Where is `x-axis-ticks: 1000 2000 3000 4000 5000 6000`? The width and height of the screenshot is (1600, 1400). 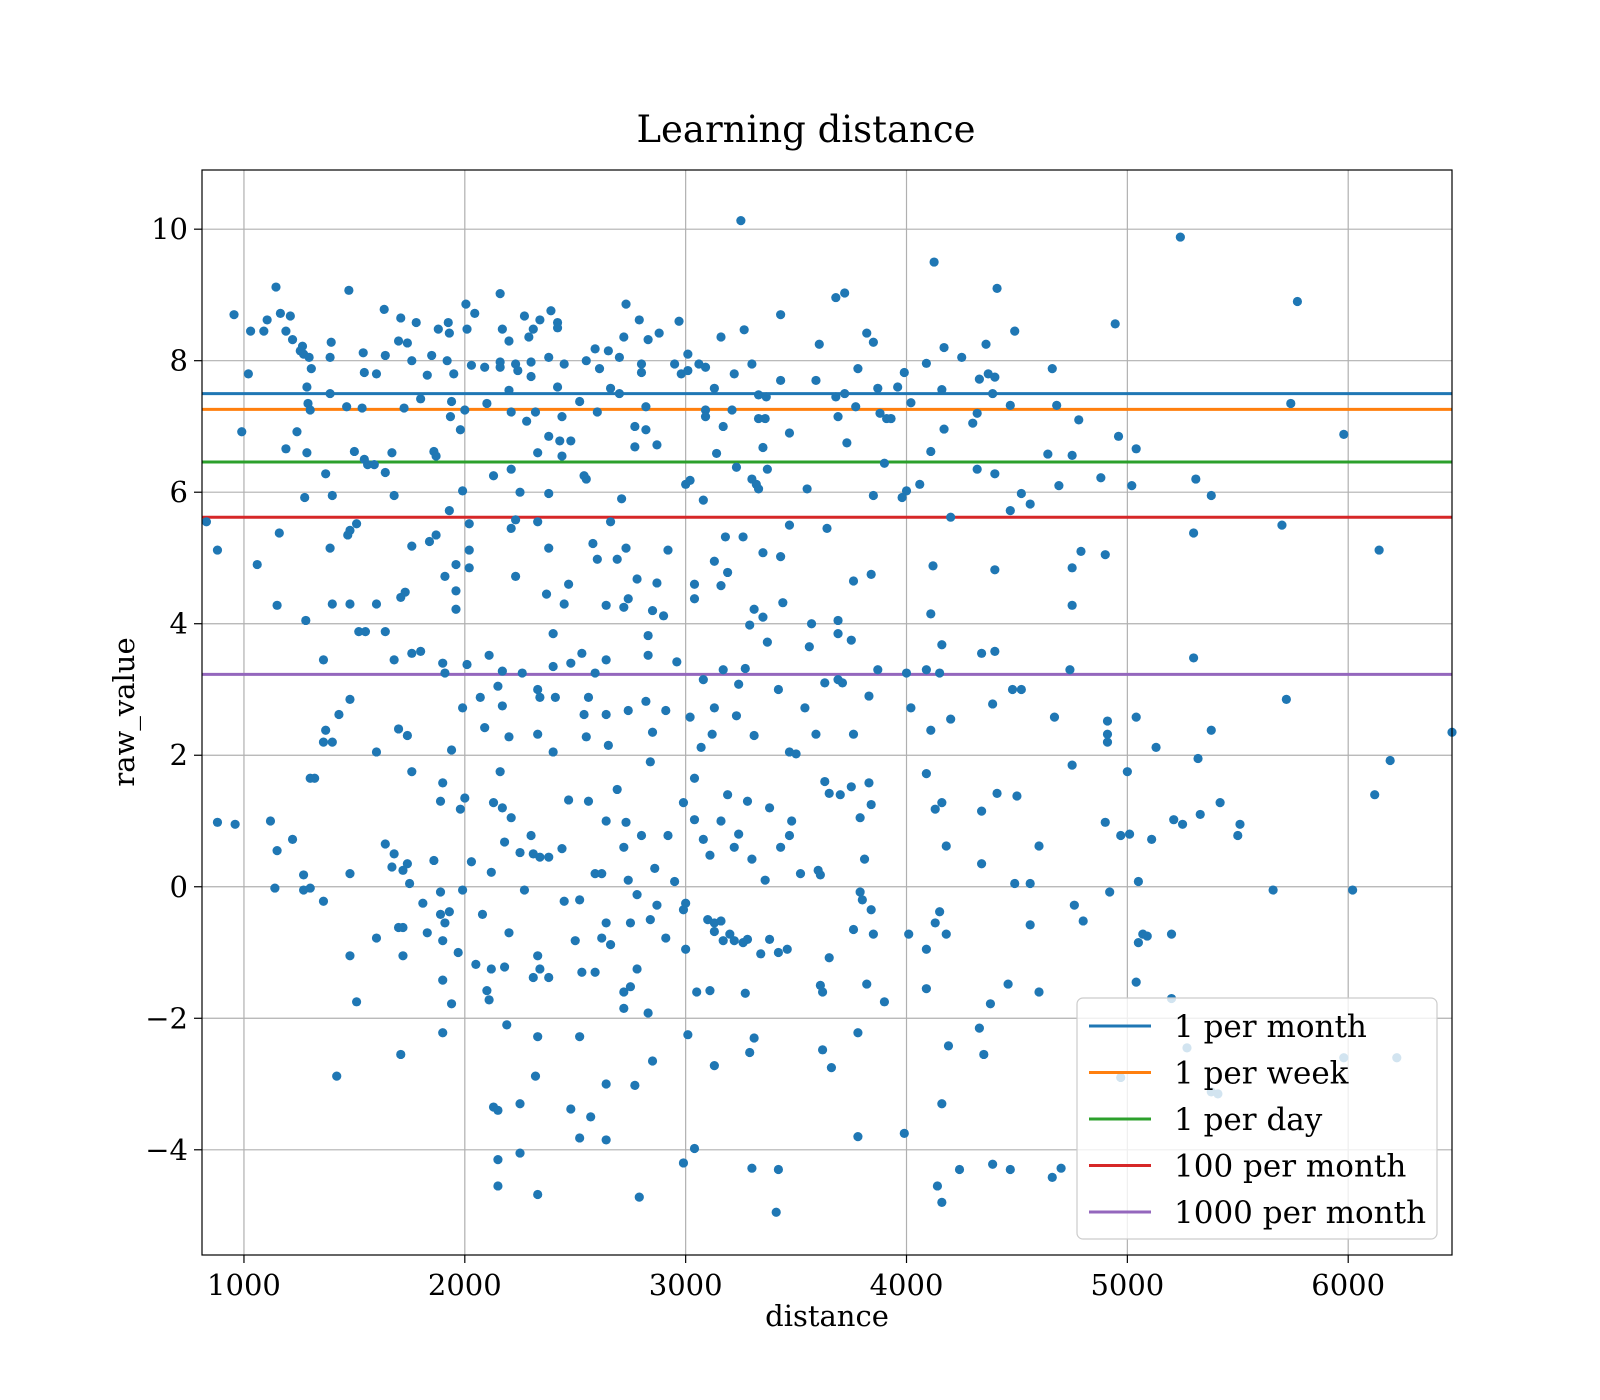
x-axis-ticks: 1000 2000 3000 4000 5000 6000 is located at coordinates (796, 1278).